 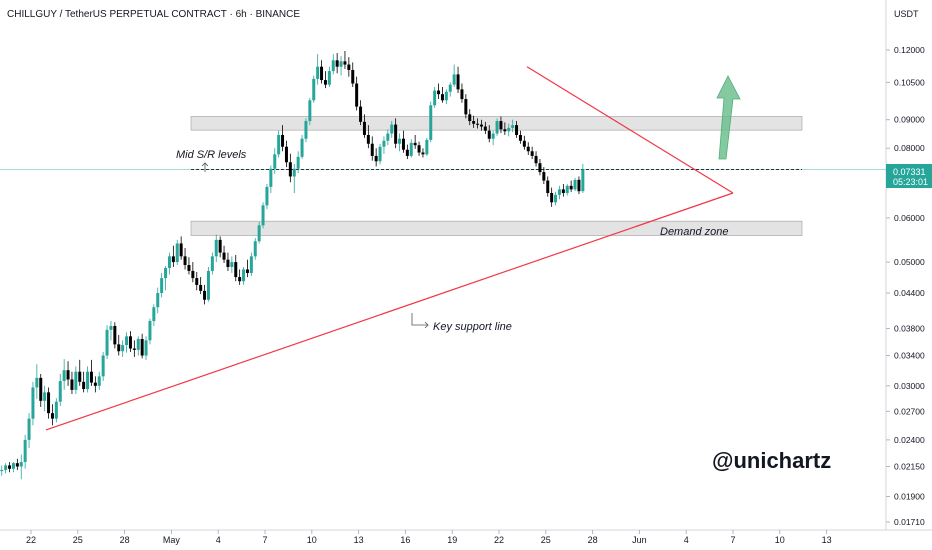 I want to click on time-tick-label: Jun, so click(x=639, y=540).